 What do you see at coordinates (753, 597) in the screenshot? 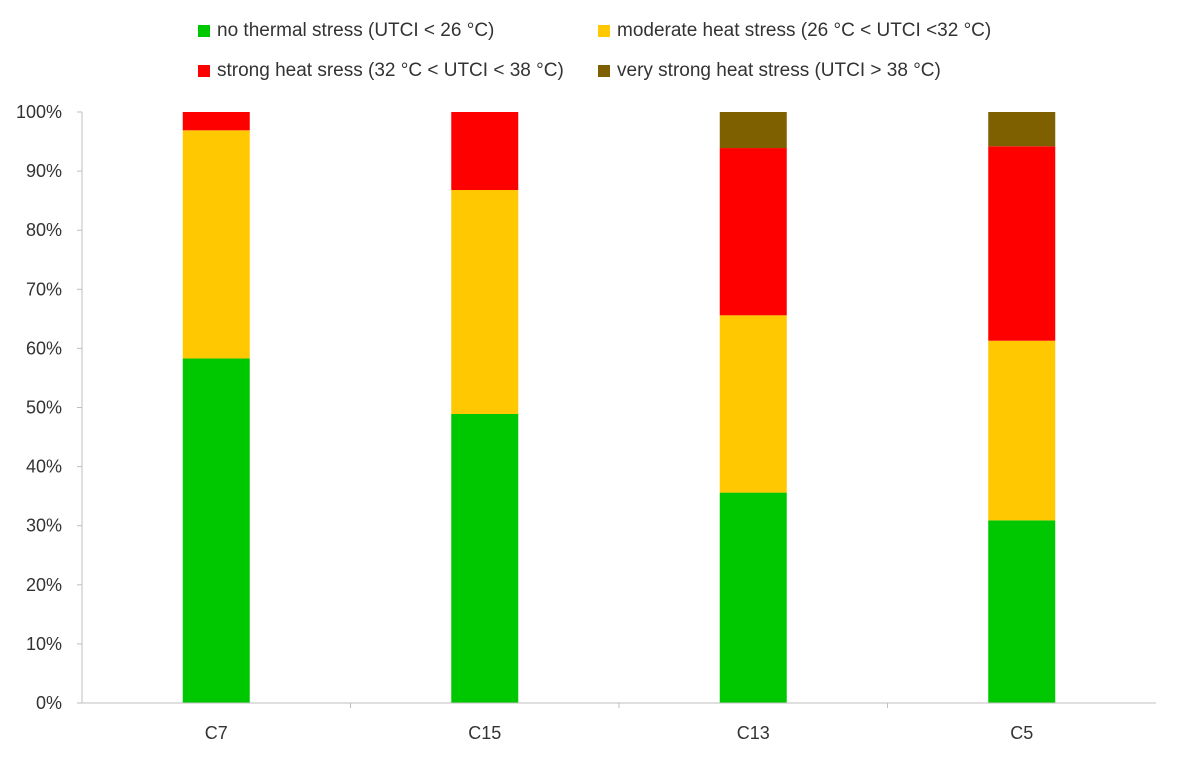
I see `bar-segment-c13-s0` at bounding box center [753, 597].